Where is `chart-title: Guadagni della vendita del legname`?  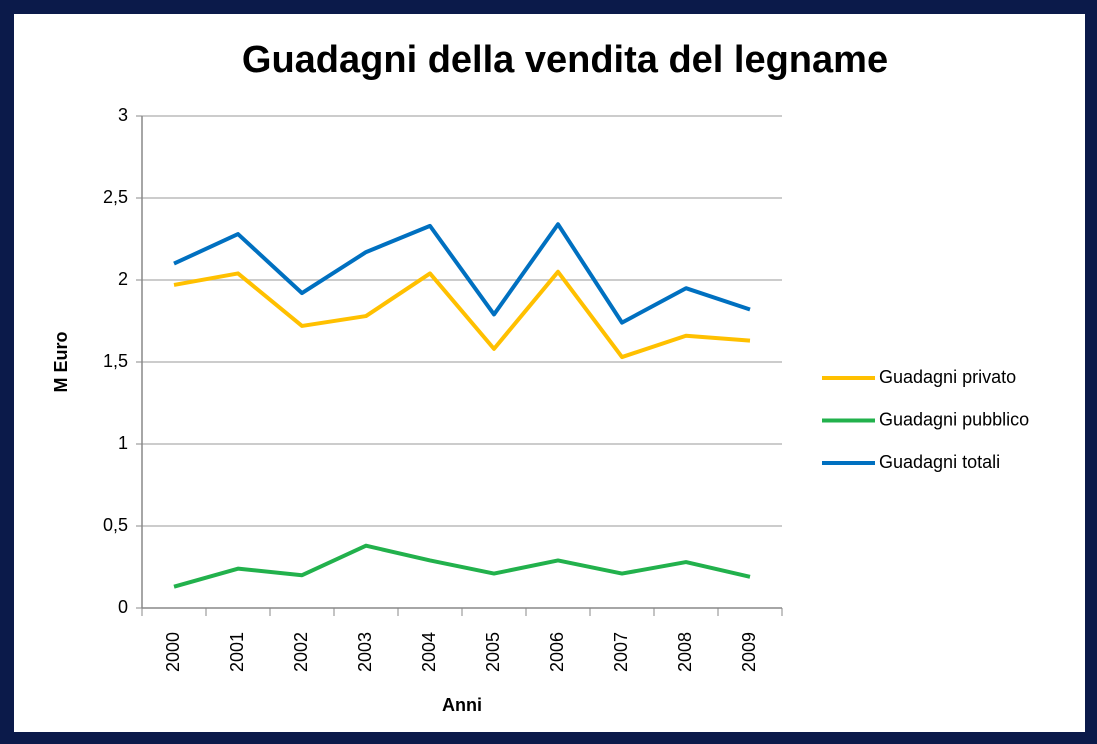 chart-title: Guadagni della vendita del legname is located at coordinates (565, 60).